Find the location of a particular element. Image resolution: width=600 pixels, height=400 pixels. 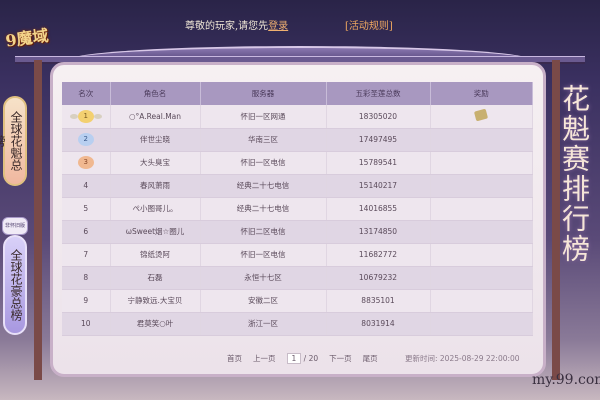

server-cell: 华南三区 is located at coordinates (263, 140).